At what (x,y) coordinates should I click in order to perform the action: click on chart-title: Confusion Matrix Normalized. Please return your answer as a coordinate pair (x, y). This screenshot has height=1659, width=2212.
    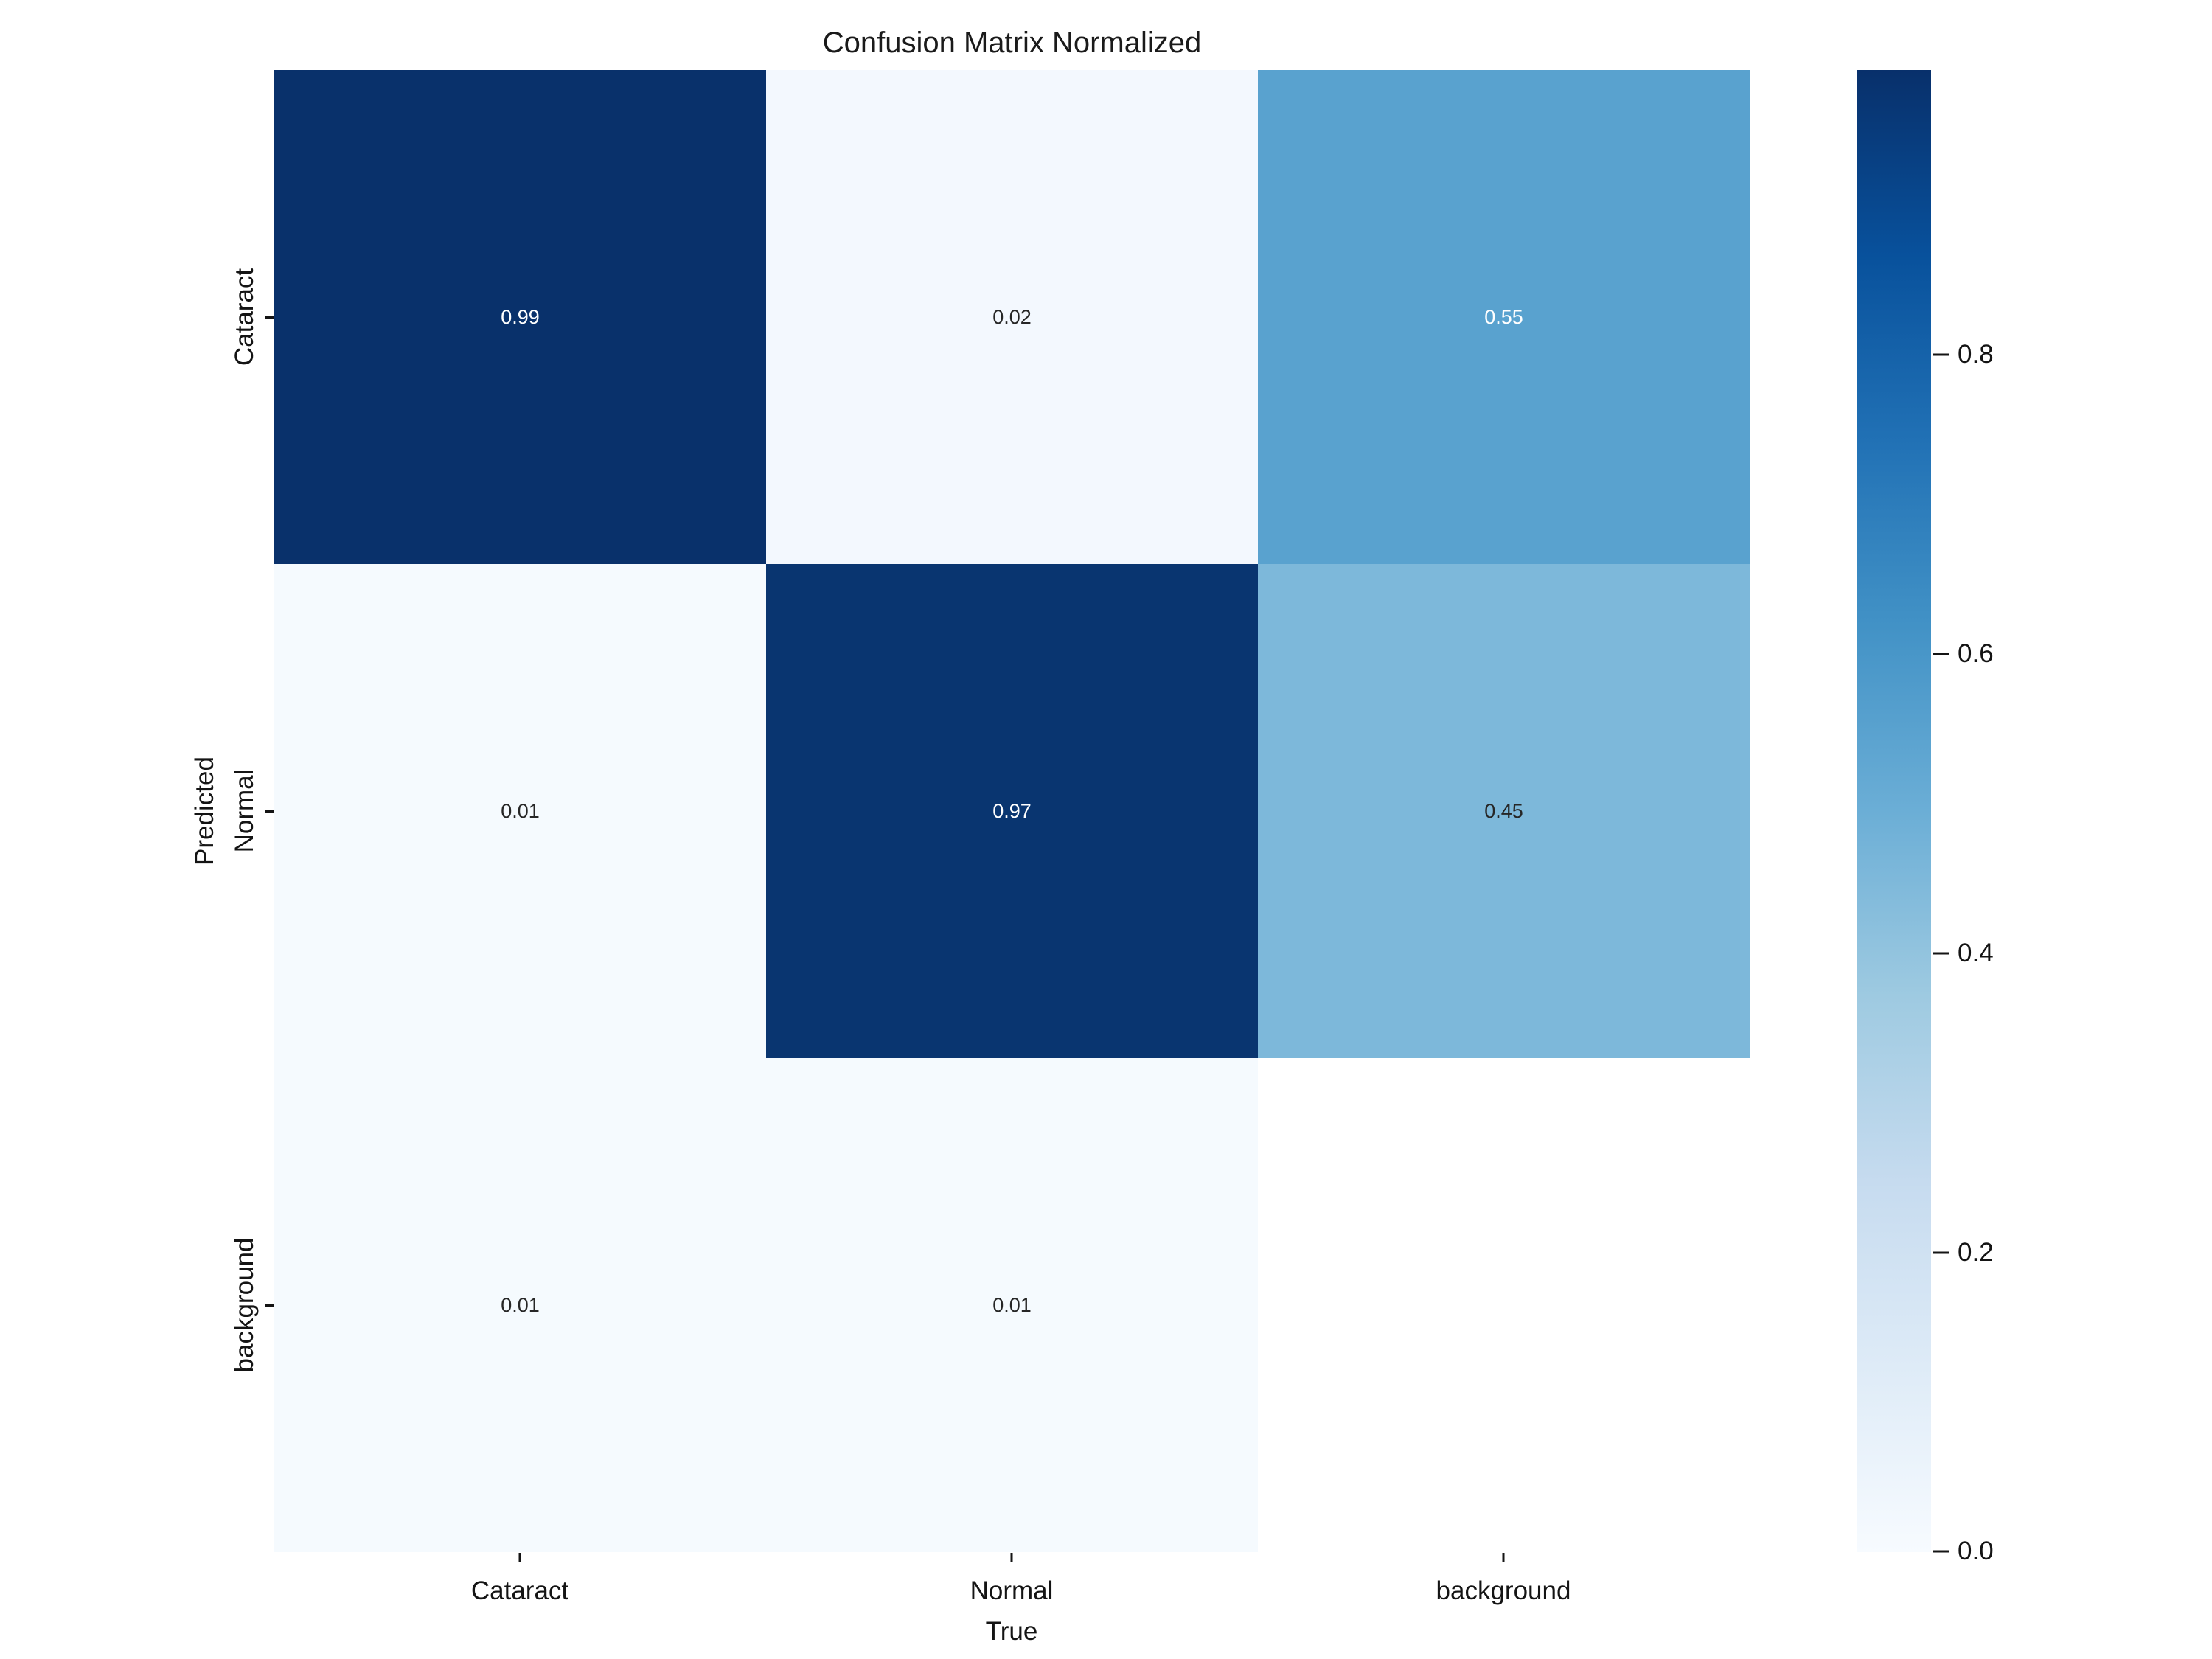
    Looking at the image, I should click on (1012, 43).